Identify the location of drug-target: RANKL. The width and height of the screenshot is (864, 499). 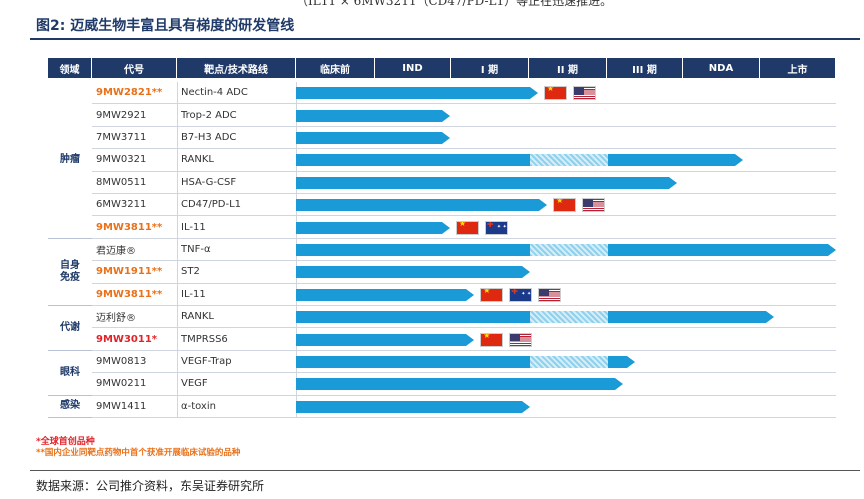
(197, 160).